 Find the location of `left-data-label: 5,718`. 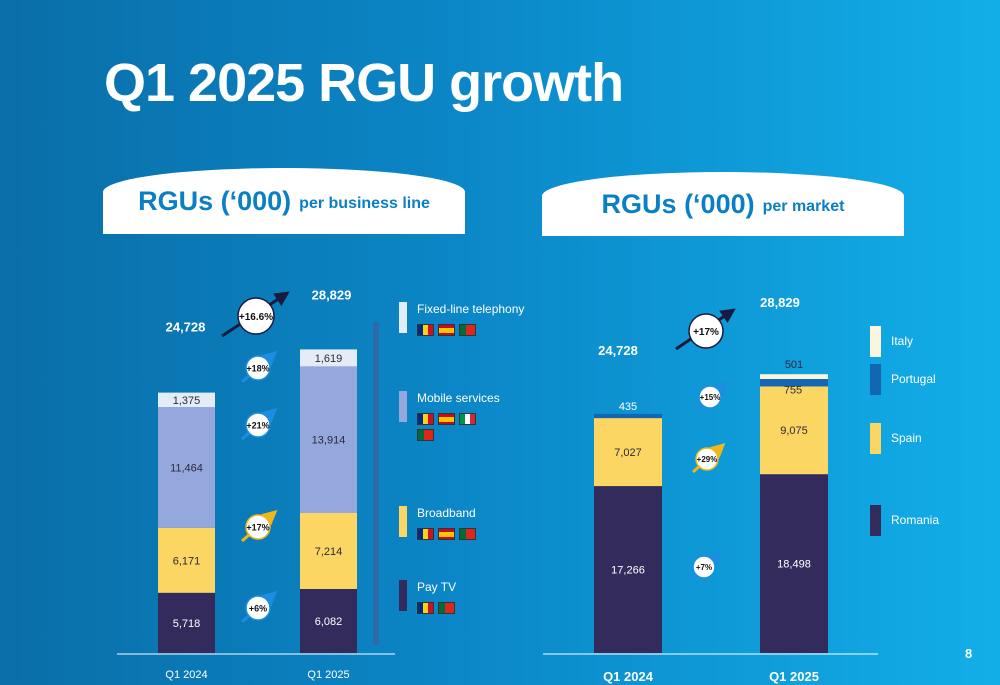

left-data-label: 5,718 is located at coordinates (187, 624).